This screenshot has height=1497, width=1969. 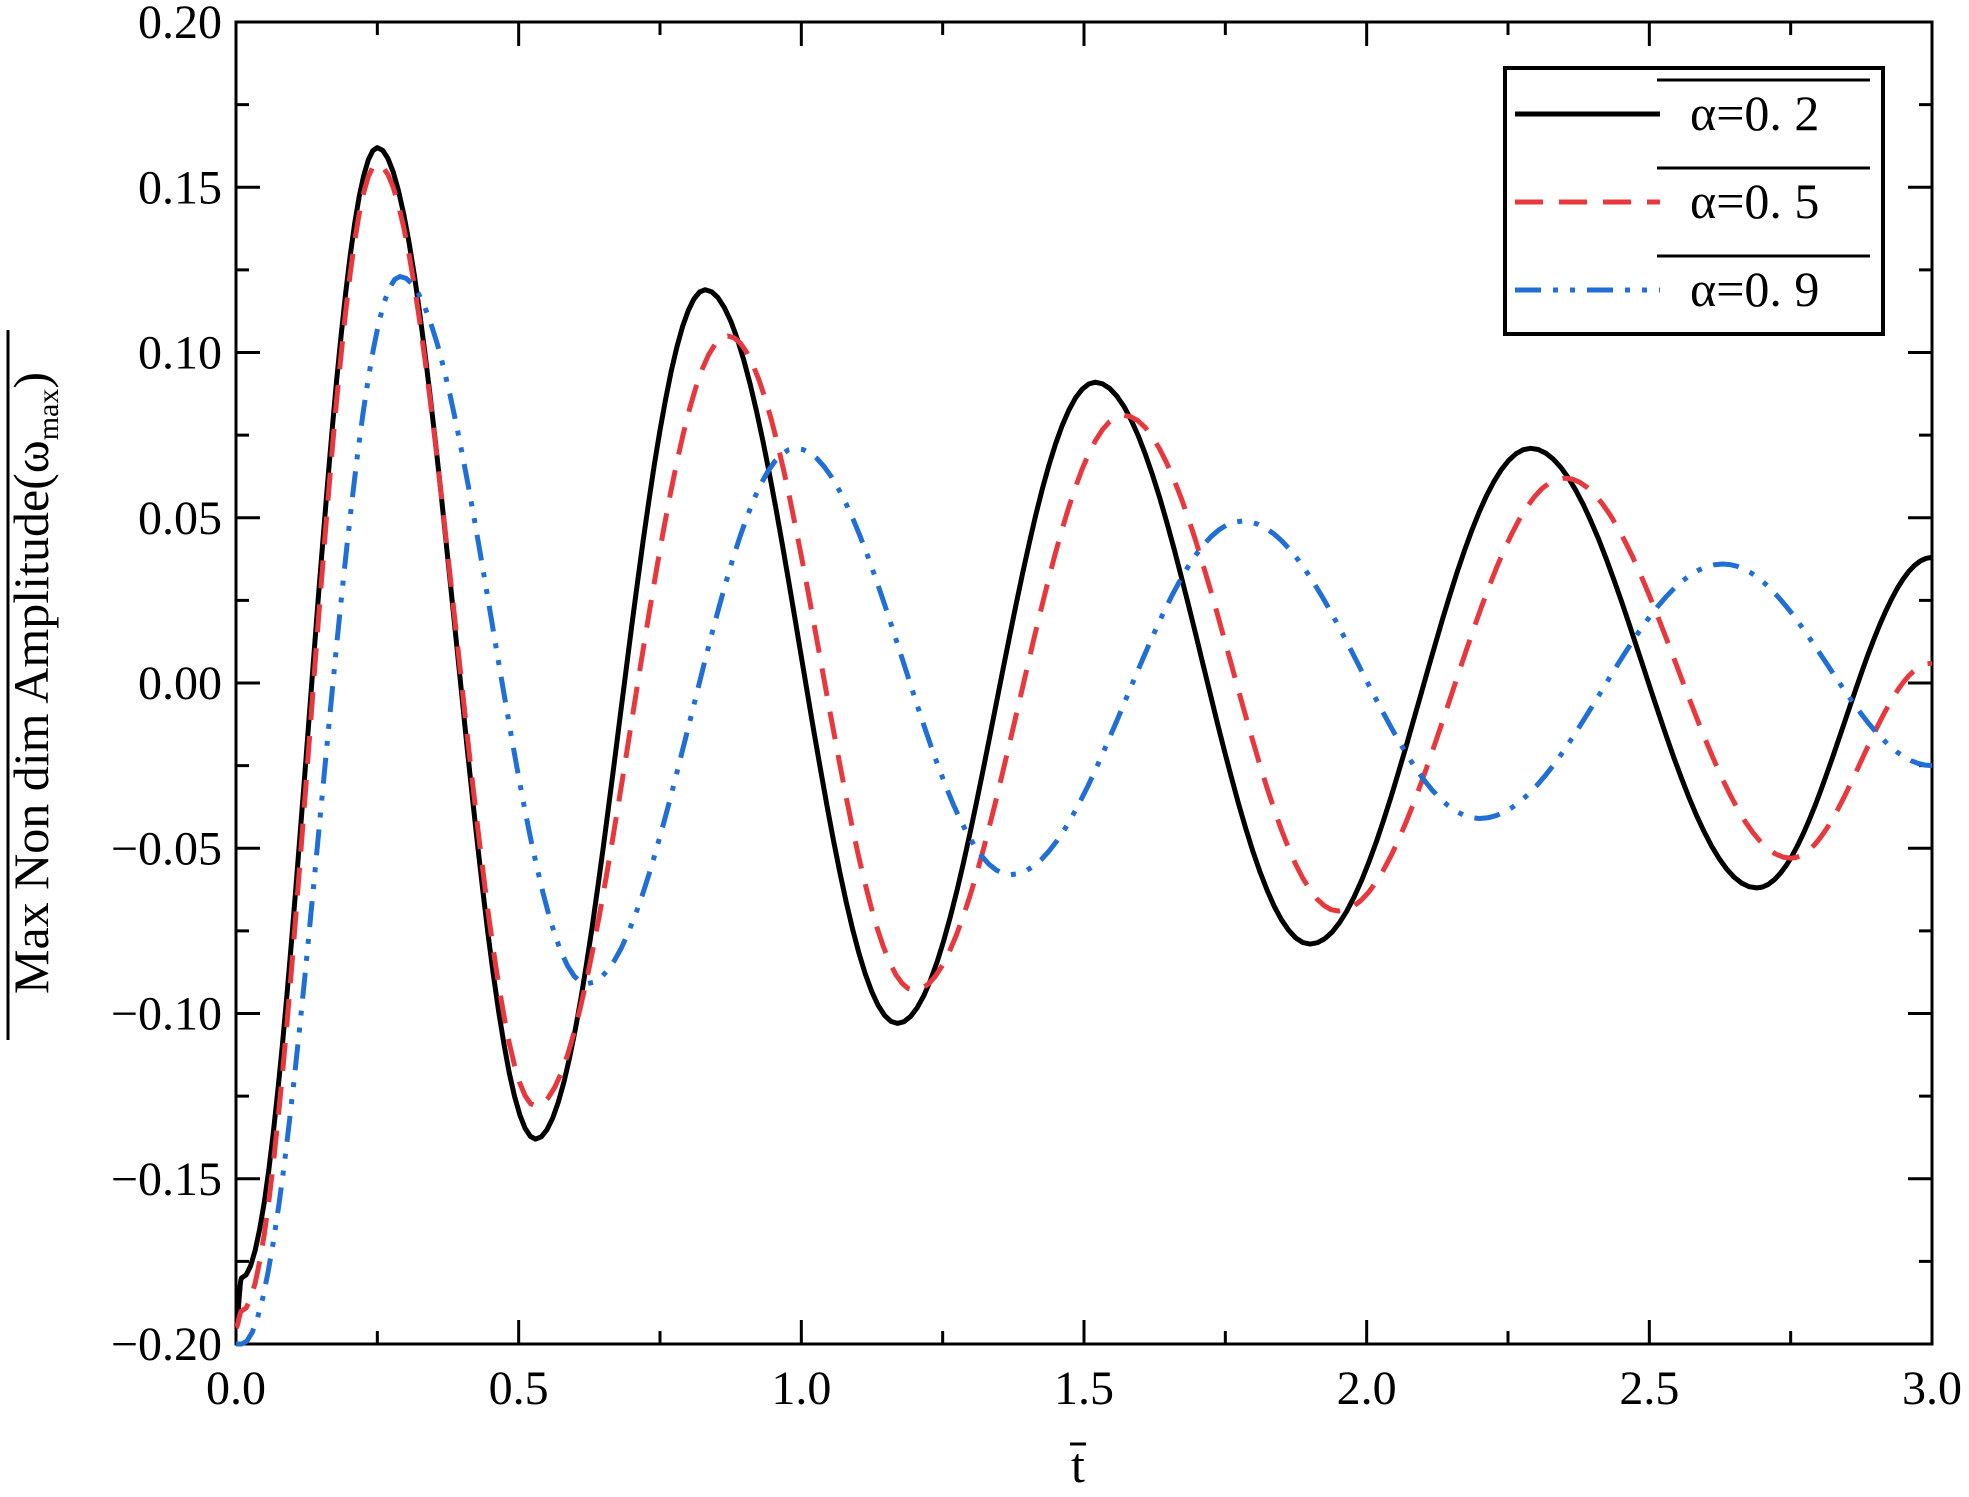 What do you see at coordinates (31, 380) in the screenshot?
I see `y-axis-label-close: )` at bounding box center [31, 380].